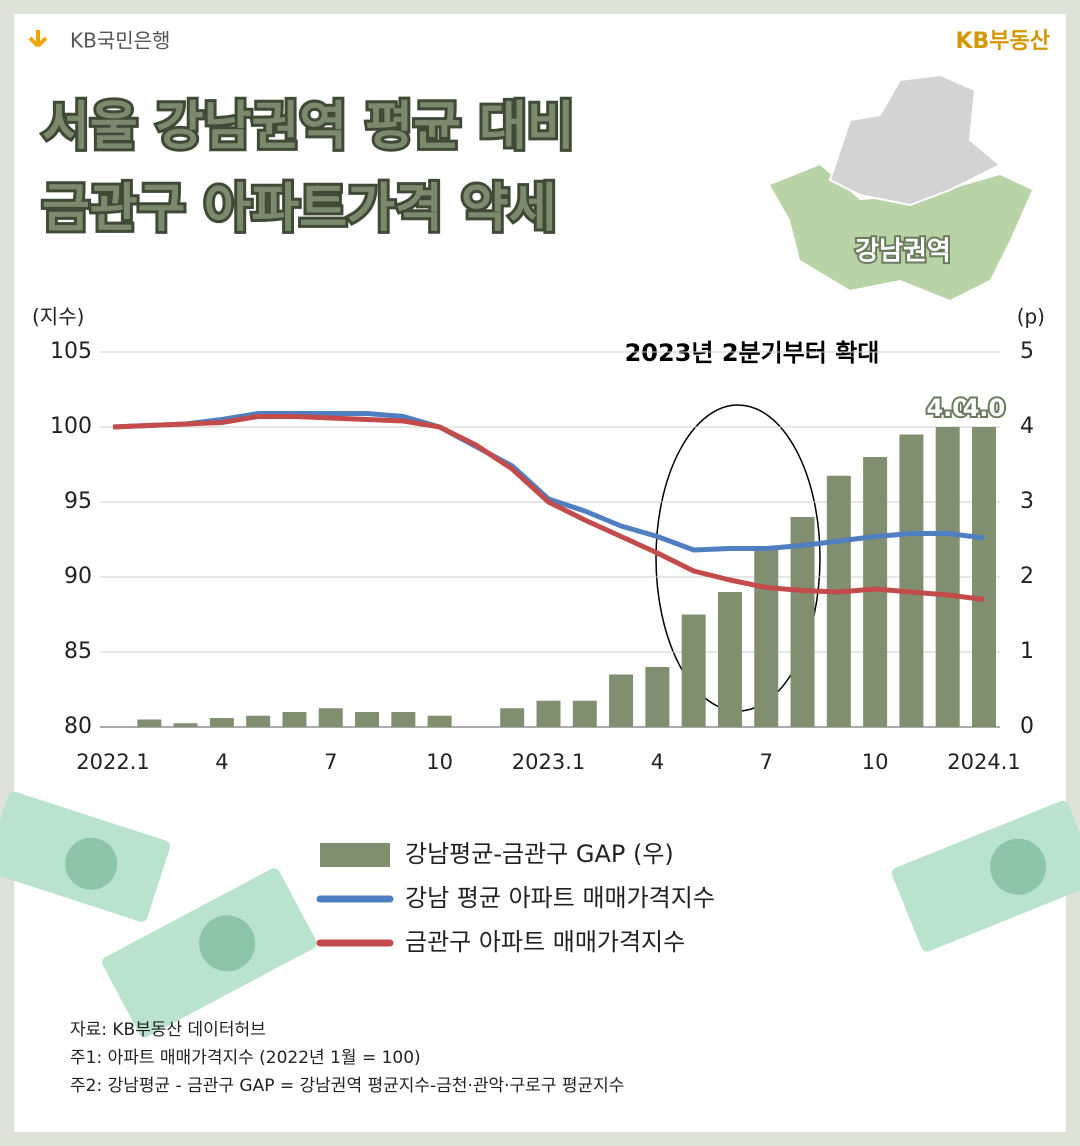 Image resolution: width=1080 pixels, height=1146 pixels. I want to click on y2-tick-label: 4, so click(1027, 426).